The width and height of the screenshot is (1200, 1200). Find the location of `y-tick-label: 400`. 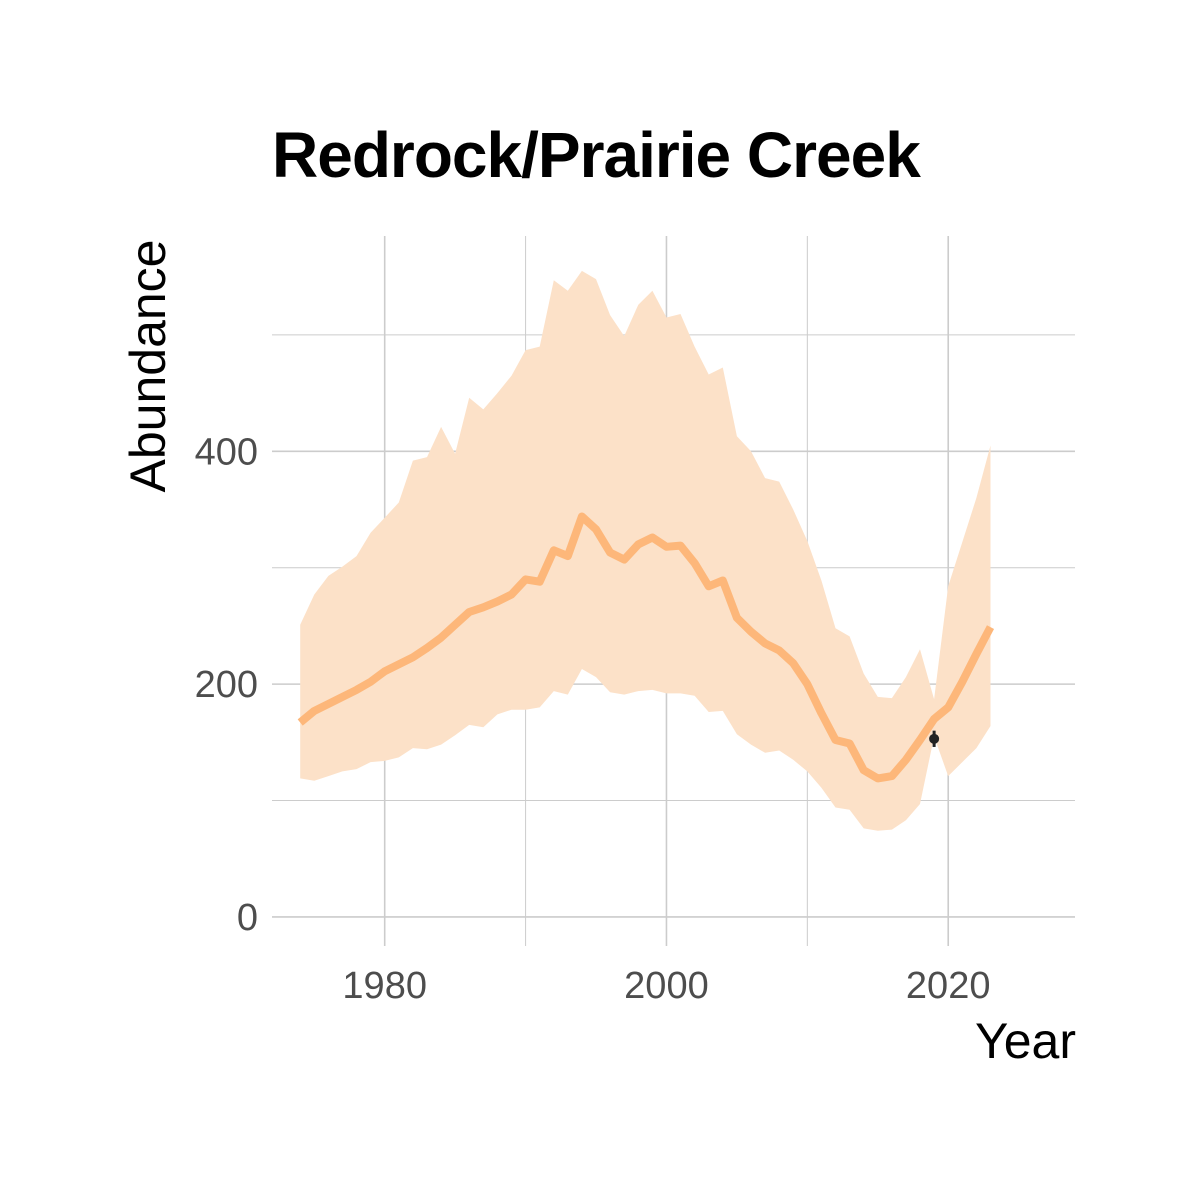

y-tick-label: 400 is located at coordinates (226, 452).